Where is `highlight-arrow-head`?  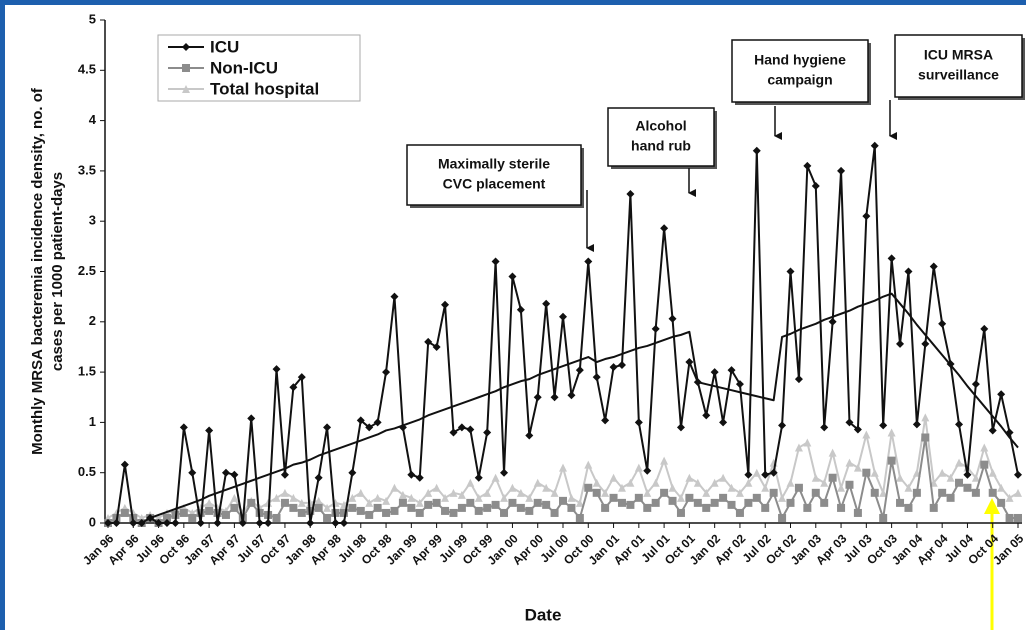
highlight-arrow-head is located at coordinates (992, 506).